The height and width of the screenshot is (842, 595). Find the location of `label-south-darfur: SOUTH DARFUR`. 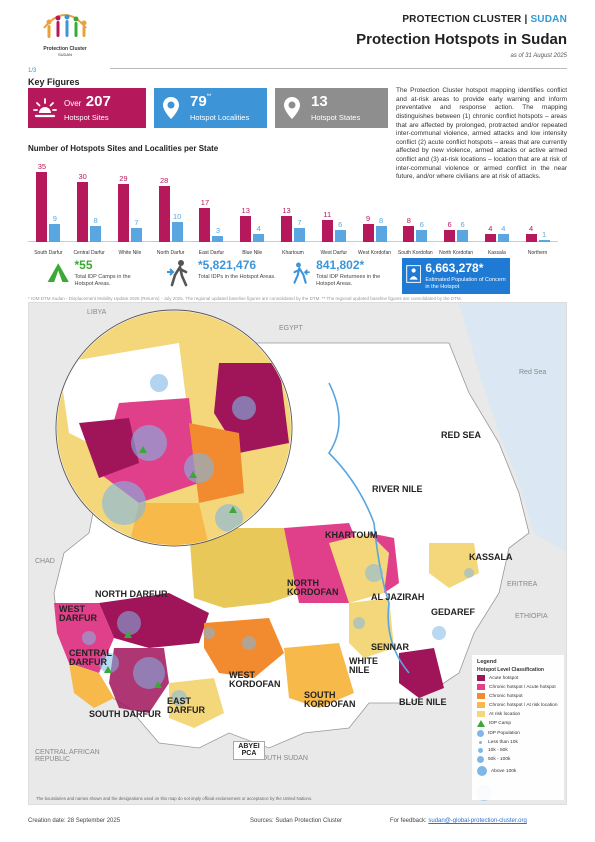

label-south-darfur: SOUTH DARFUR is located at coordinates (125, 714).